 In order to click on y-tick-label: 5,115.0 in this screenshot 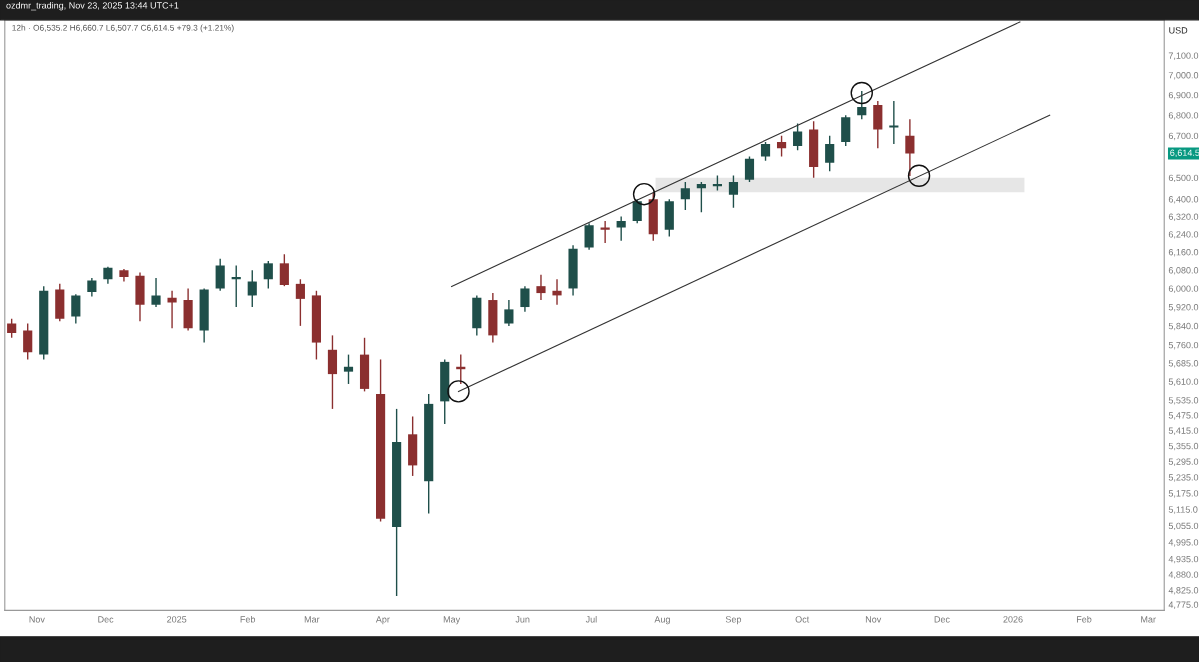, I will do `click(1183, 510)`.